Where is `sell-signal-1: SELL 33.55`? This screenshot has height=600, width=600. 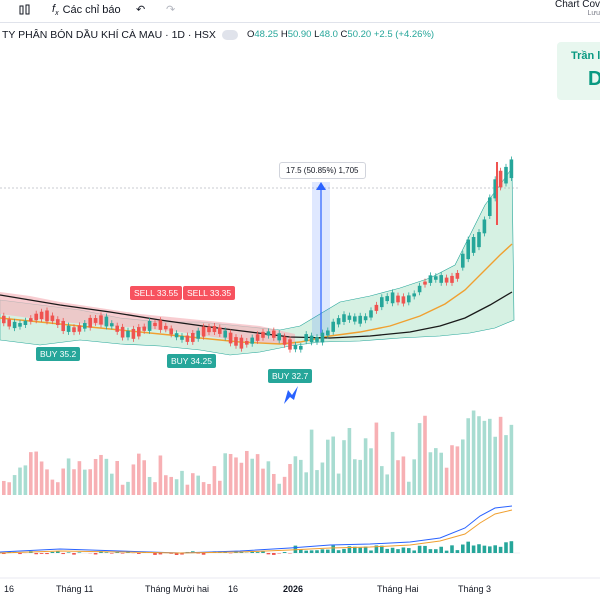
sell-signal-1: SELL 33.55 is located at coordinates (156, 293).